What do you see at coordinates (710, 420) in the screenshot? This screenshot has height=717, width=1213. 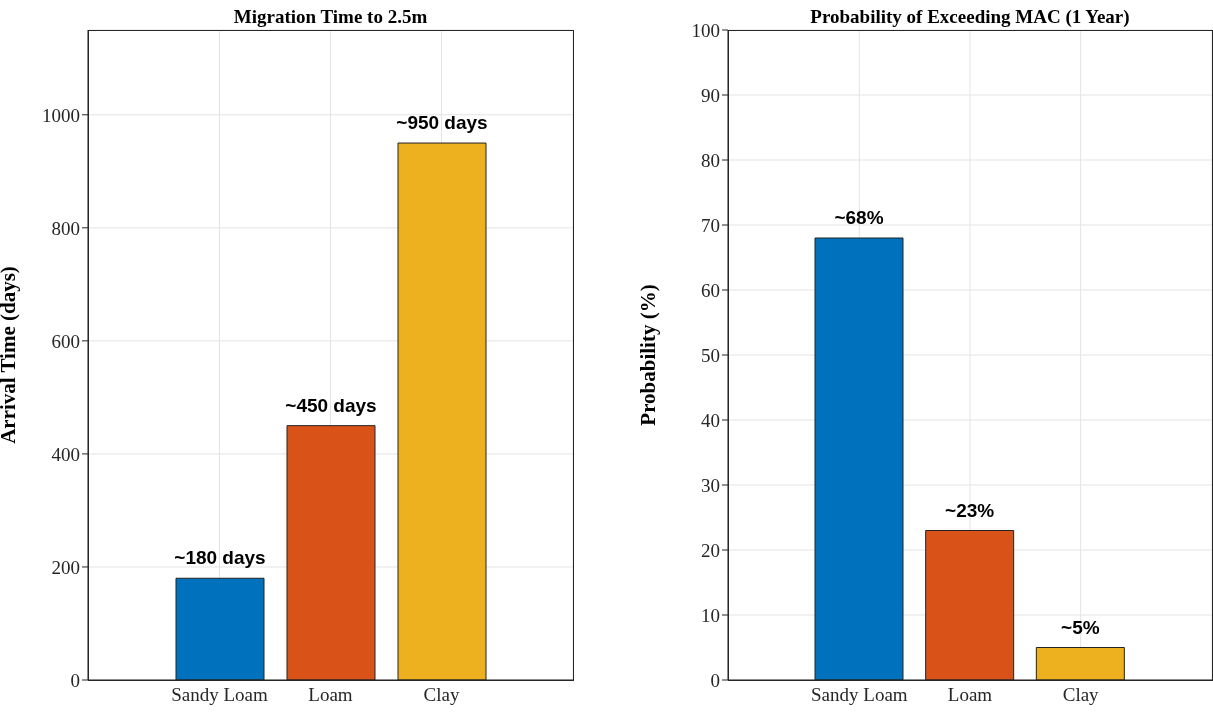 I see `y-tick-label: 40` at bounding box center [710, 420].